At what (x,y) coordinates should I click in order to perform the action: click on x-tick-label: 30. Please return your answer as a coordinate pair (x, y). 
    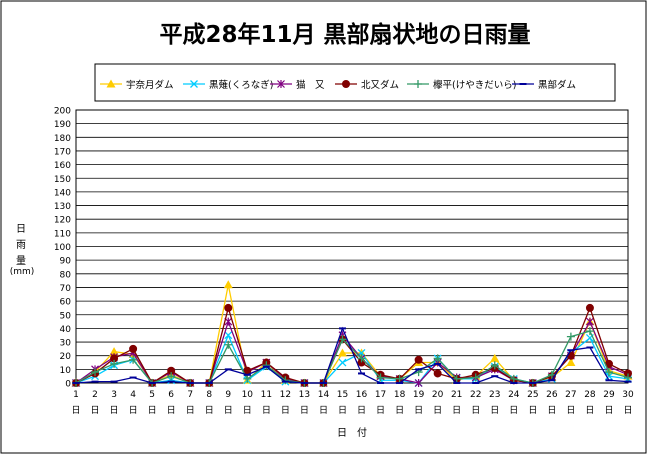
    Looking at the image, I should click on (628, 395).